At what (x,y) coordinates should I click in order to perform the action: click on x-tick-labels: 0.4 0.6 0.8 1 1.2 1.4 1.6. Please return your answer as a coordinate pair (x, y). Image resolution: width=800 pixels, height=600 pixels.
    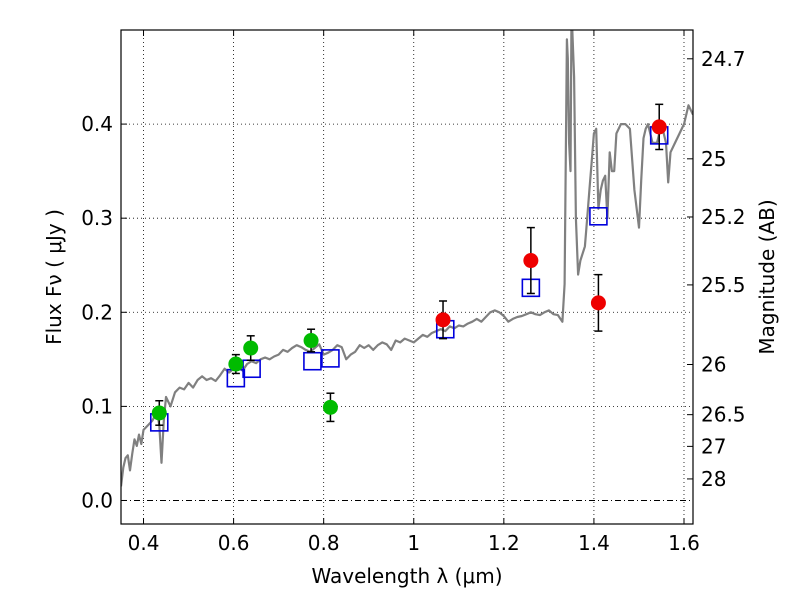
    Looking at the image, I should click on (414, 543).